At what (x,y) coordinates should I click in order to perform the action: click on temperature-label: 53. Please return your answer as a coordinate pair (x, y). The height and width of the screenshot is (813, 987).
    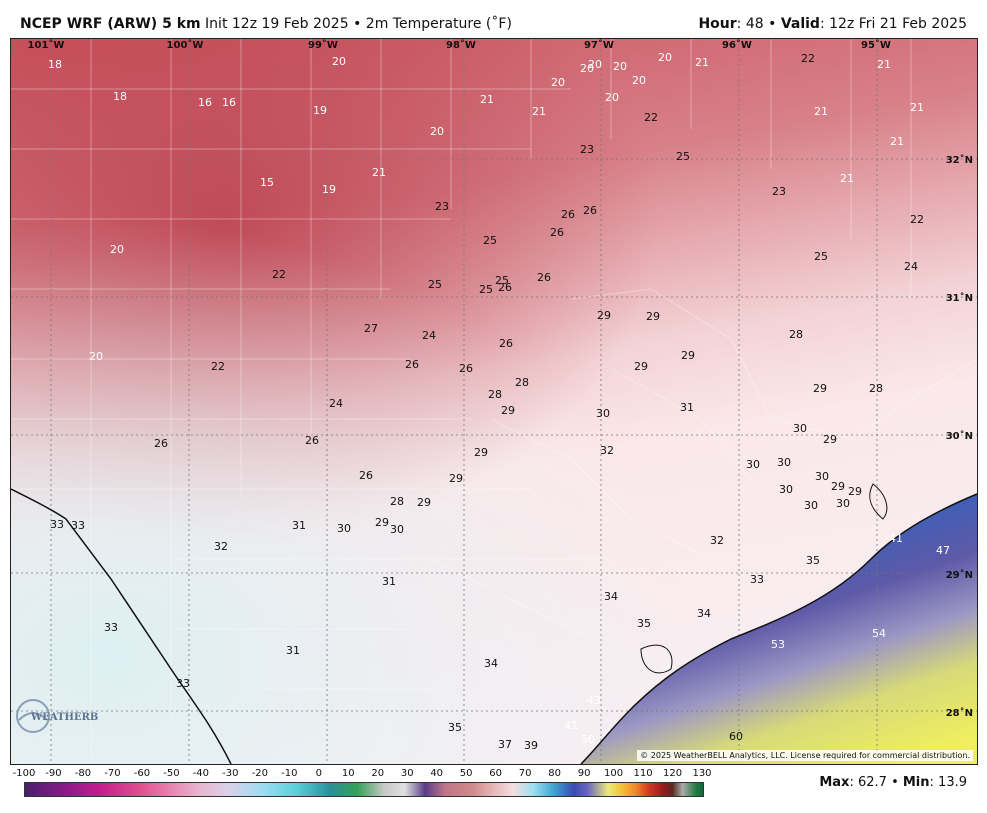
    Looking at the image, I should click on (778, 644).